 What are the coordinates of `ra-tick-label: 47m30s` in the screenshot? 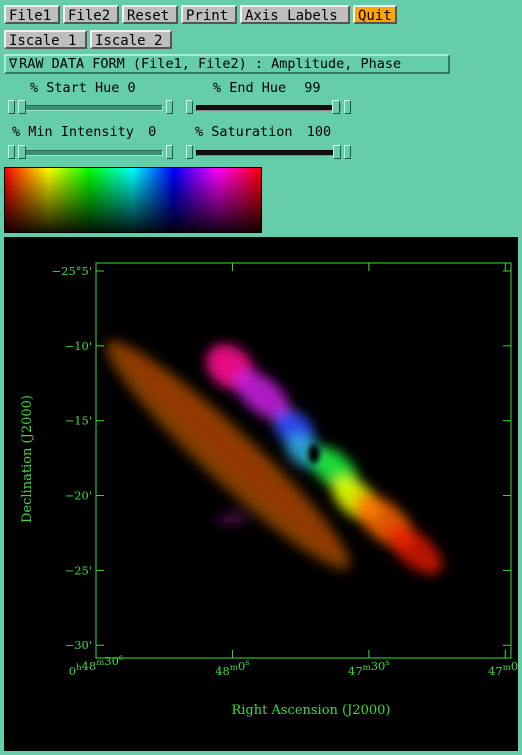 It's located at (369, 668).